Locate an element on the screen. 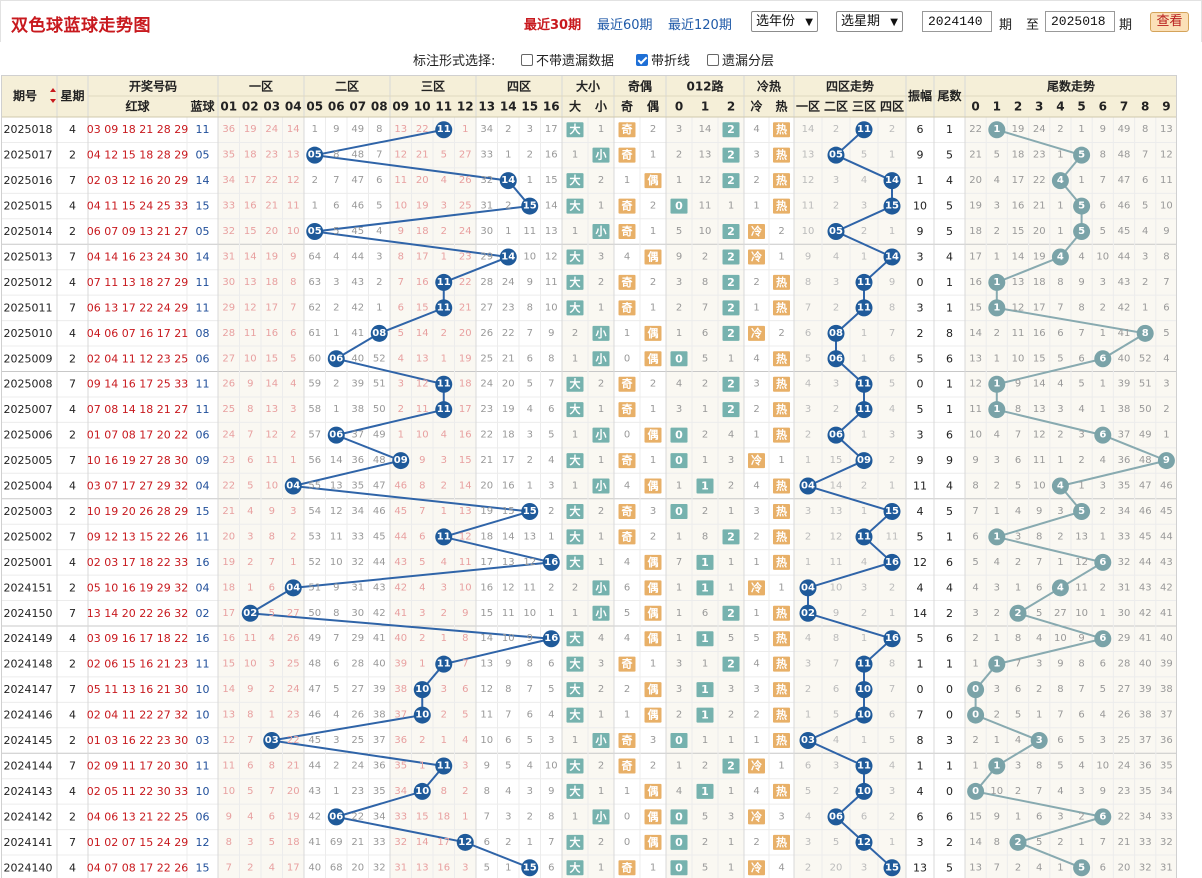 Image resolution: width=1202 pixels, height=878 pixels. blue-ball-number: 06 is located at coordinates (336, 358).